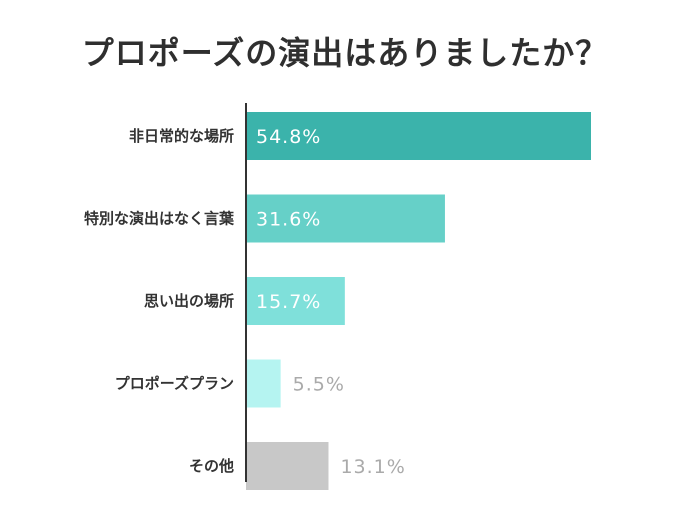 The image size is (690, 518). Describe the element at coordinates (174, 384) in the screenshot. I see `category-label: プロポーズプラン` at that location.